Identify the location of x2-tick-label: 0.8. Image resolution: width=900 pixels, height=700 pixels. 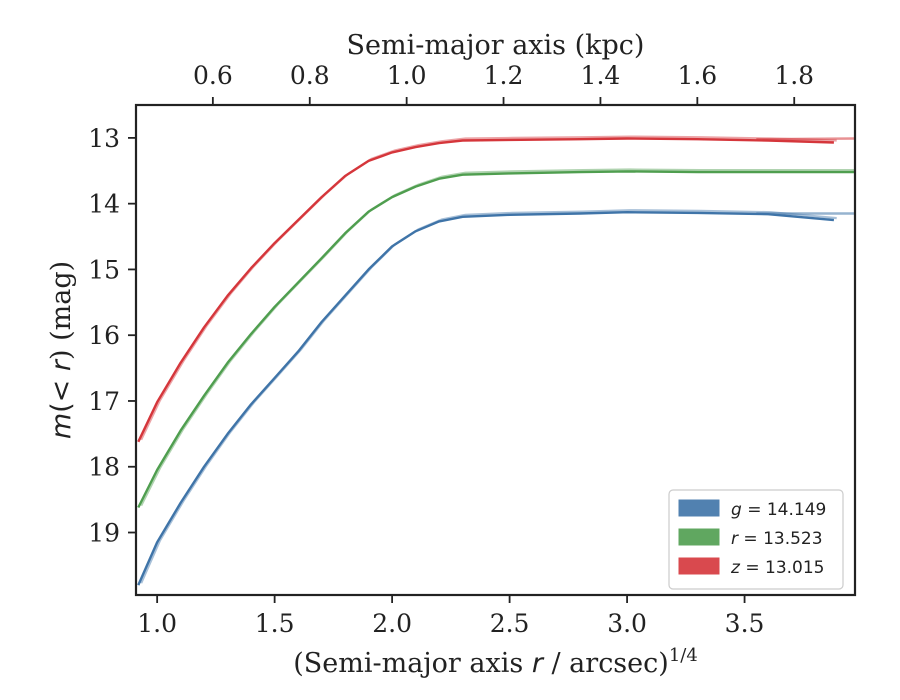
(310, 75).